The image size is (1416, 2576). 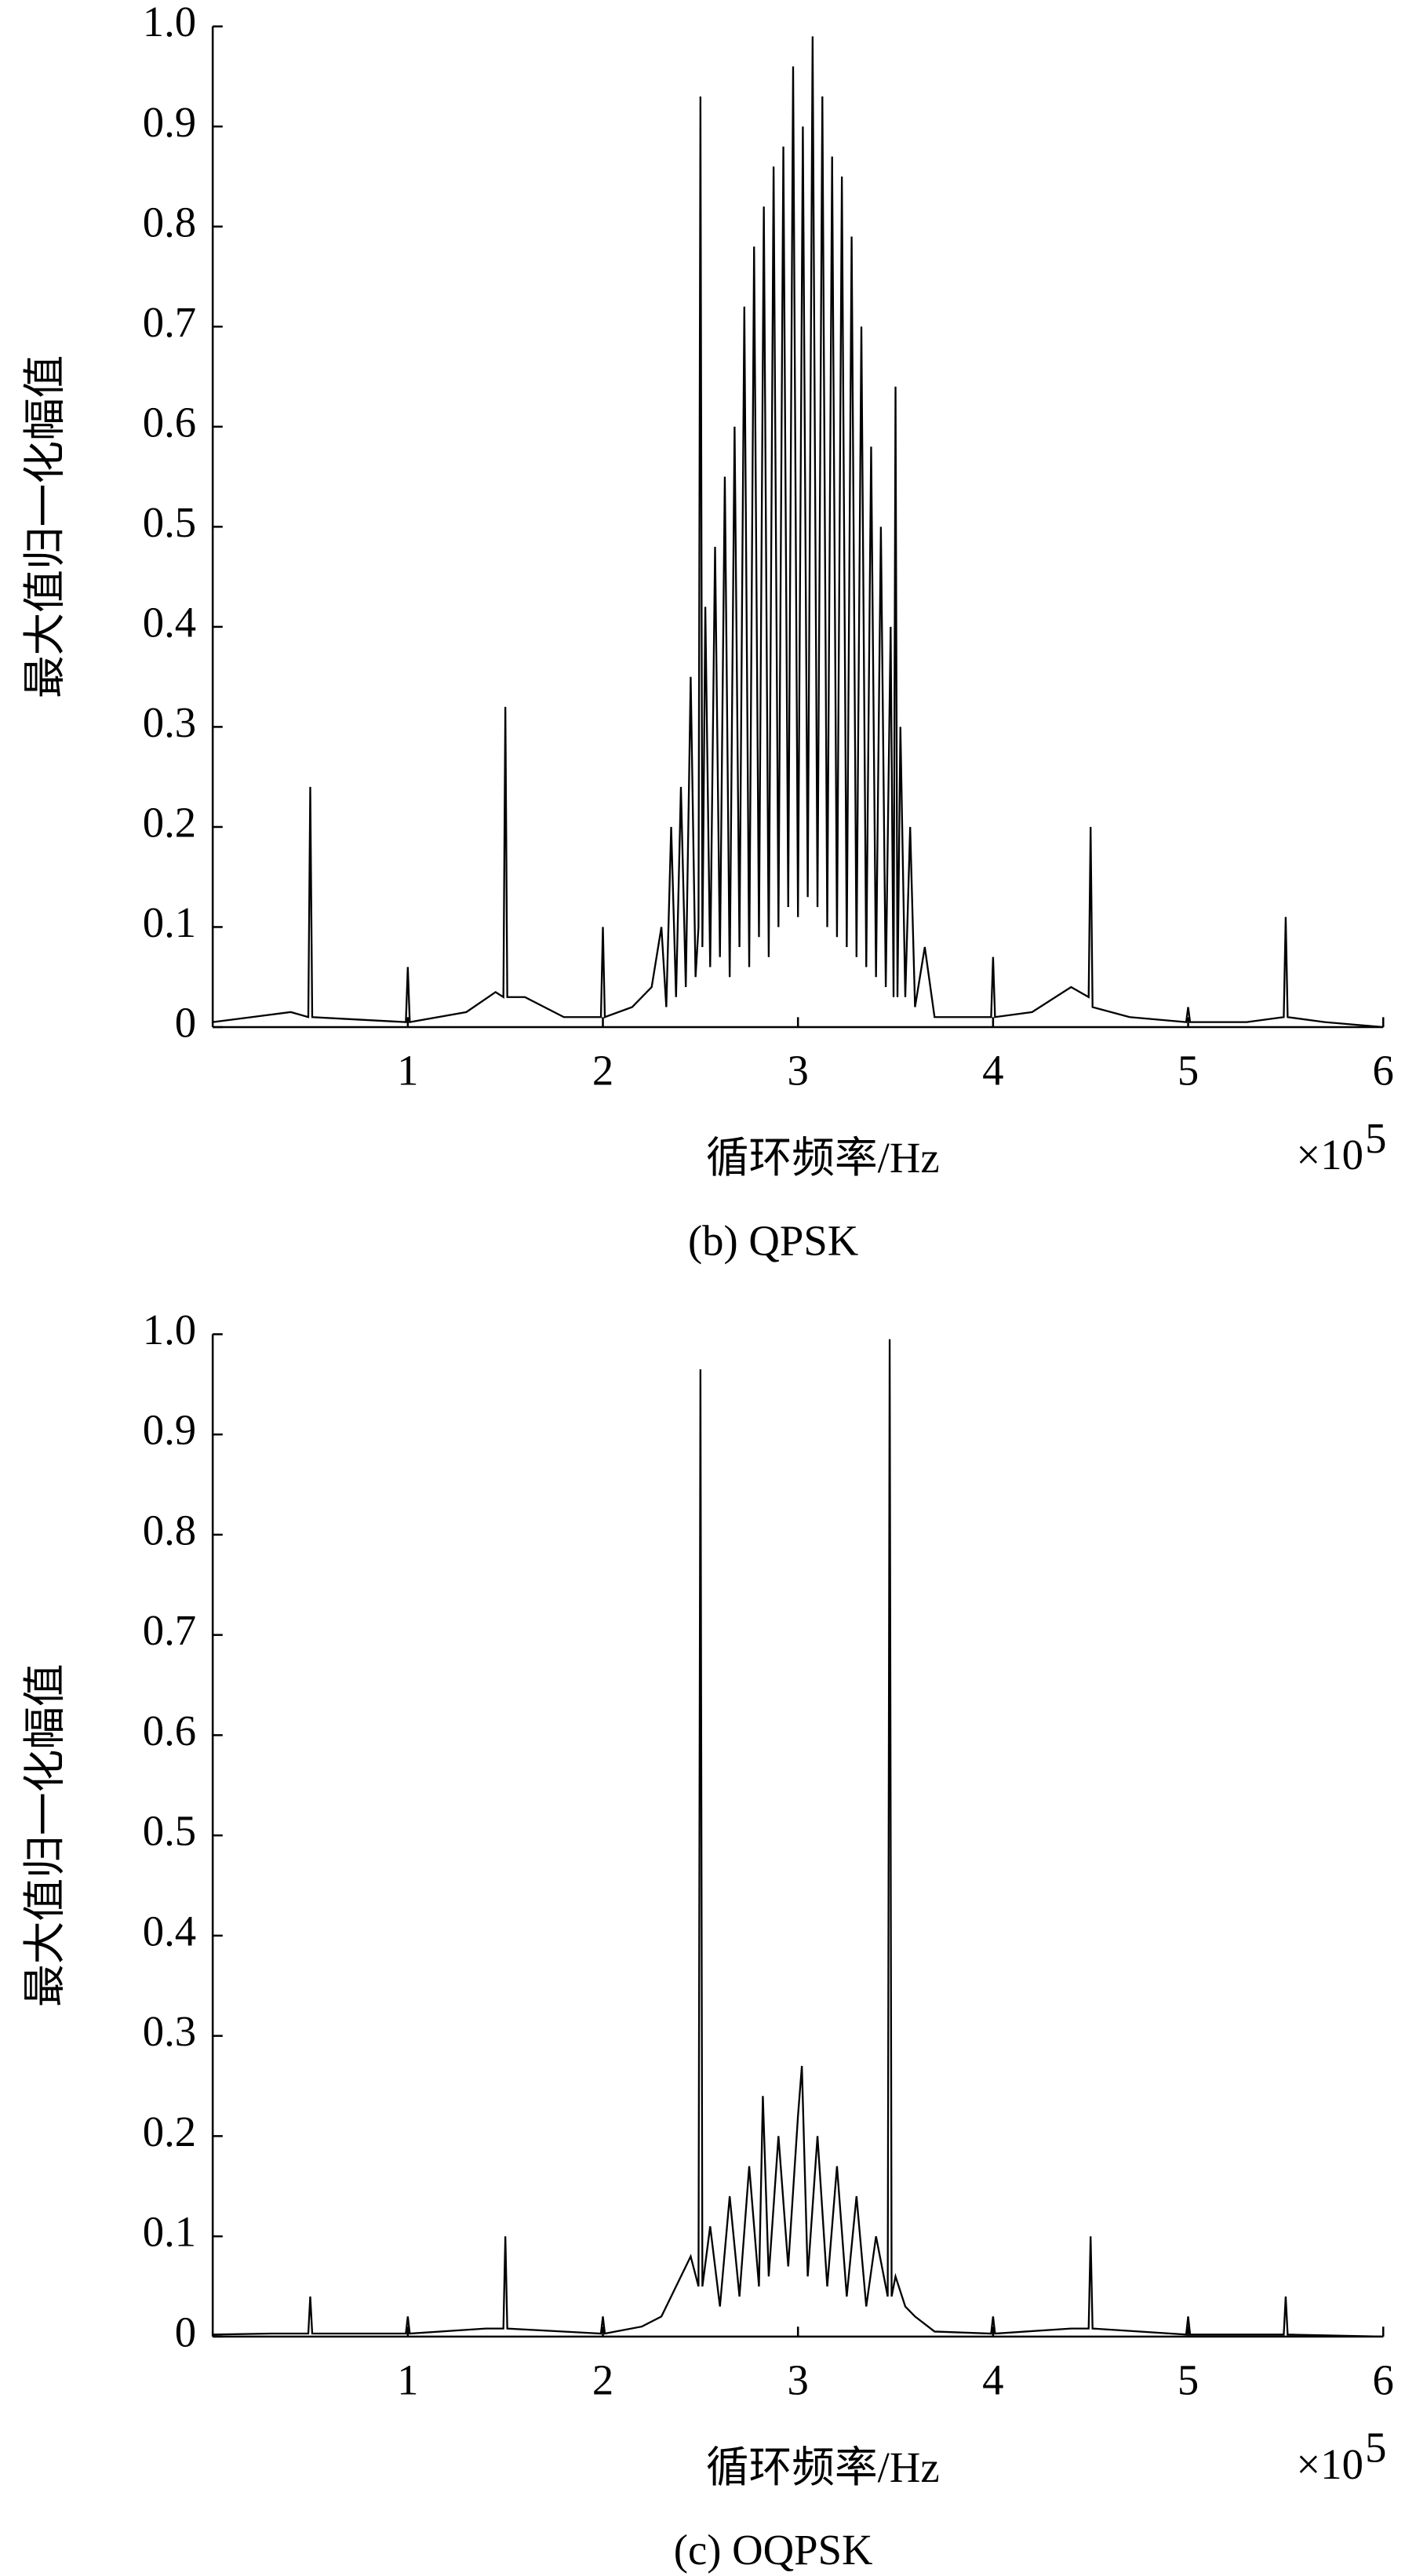 What do you see at coordinates (773, 2550) in the screenshot?
I see `chart-caption: (c) OQPSK` at bounding box center [773, 2550].